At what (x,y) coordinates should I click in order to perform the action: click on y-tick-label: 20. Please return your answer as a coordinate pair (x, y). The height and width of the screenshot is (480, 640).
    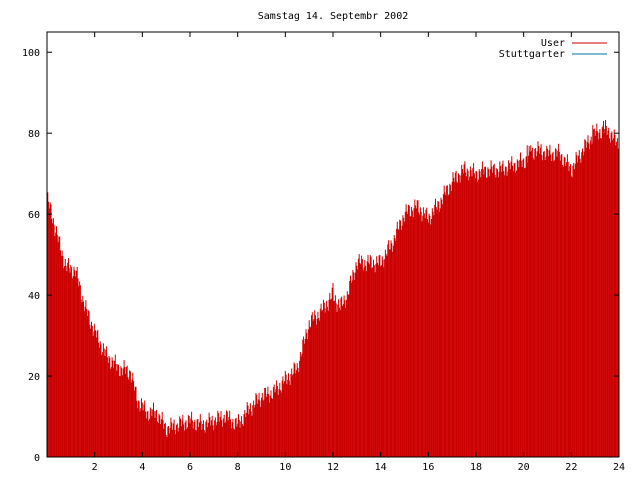
    Looking at the image, I should click on (34, 377).